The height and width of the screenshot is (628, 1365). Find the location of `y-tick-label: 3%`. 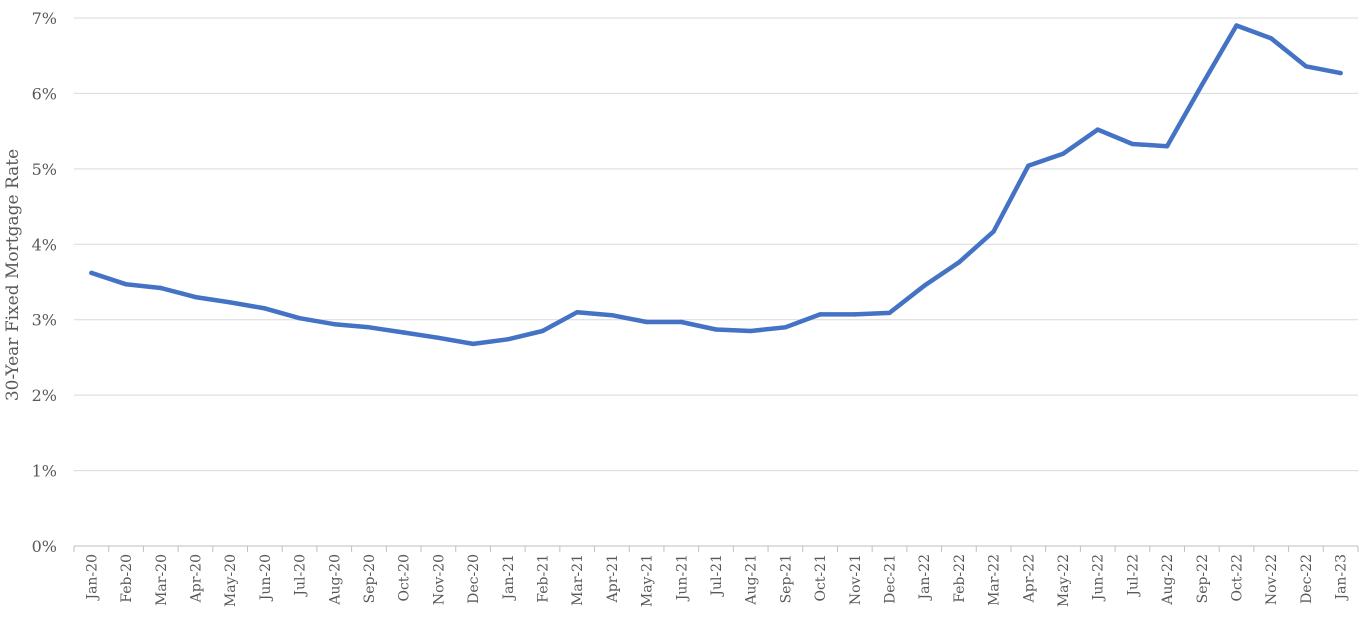

y-tick-label: 3% is located at coordinates (44, 320).